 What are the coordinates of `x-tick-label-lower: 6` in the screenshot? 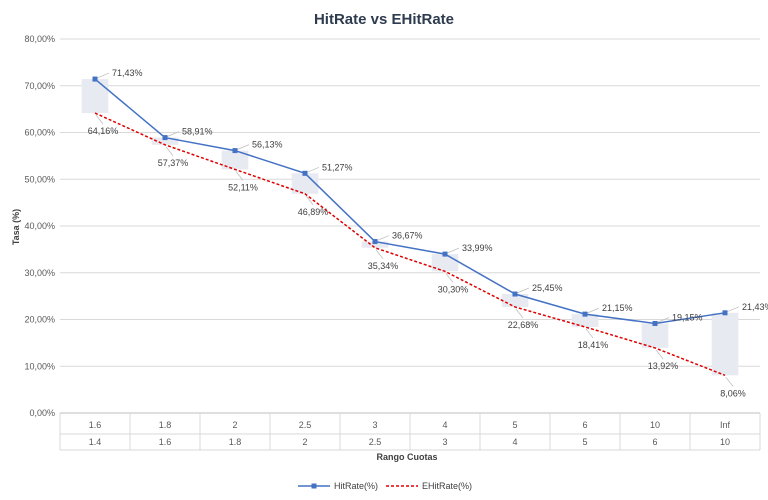 It's located at (654, 442).